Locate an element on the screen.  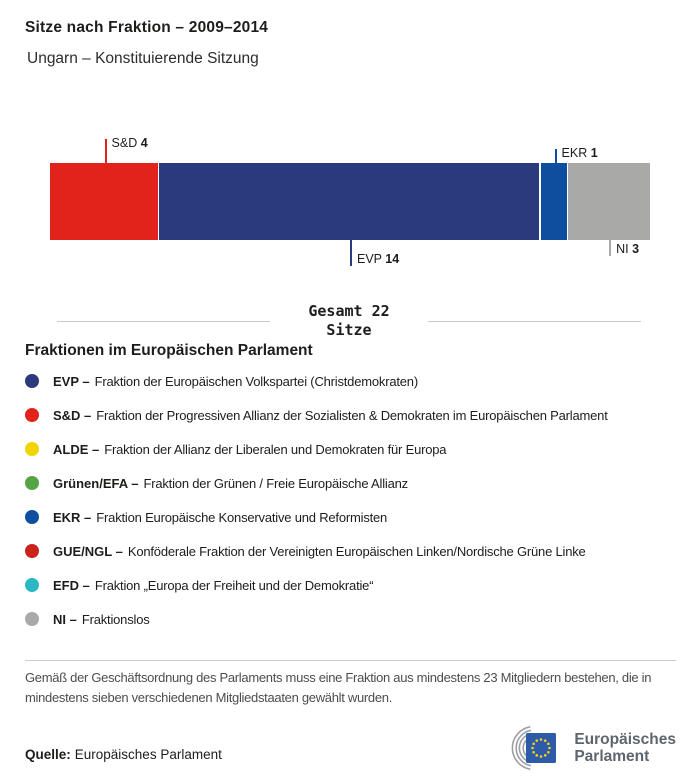
total-seats-label: Gesamt 22 Sitze is located at coordinates (348, 321).